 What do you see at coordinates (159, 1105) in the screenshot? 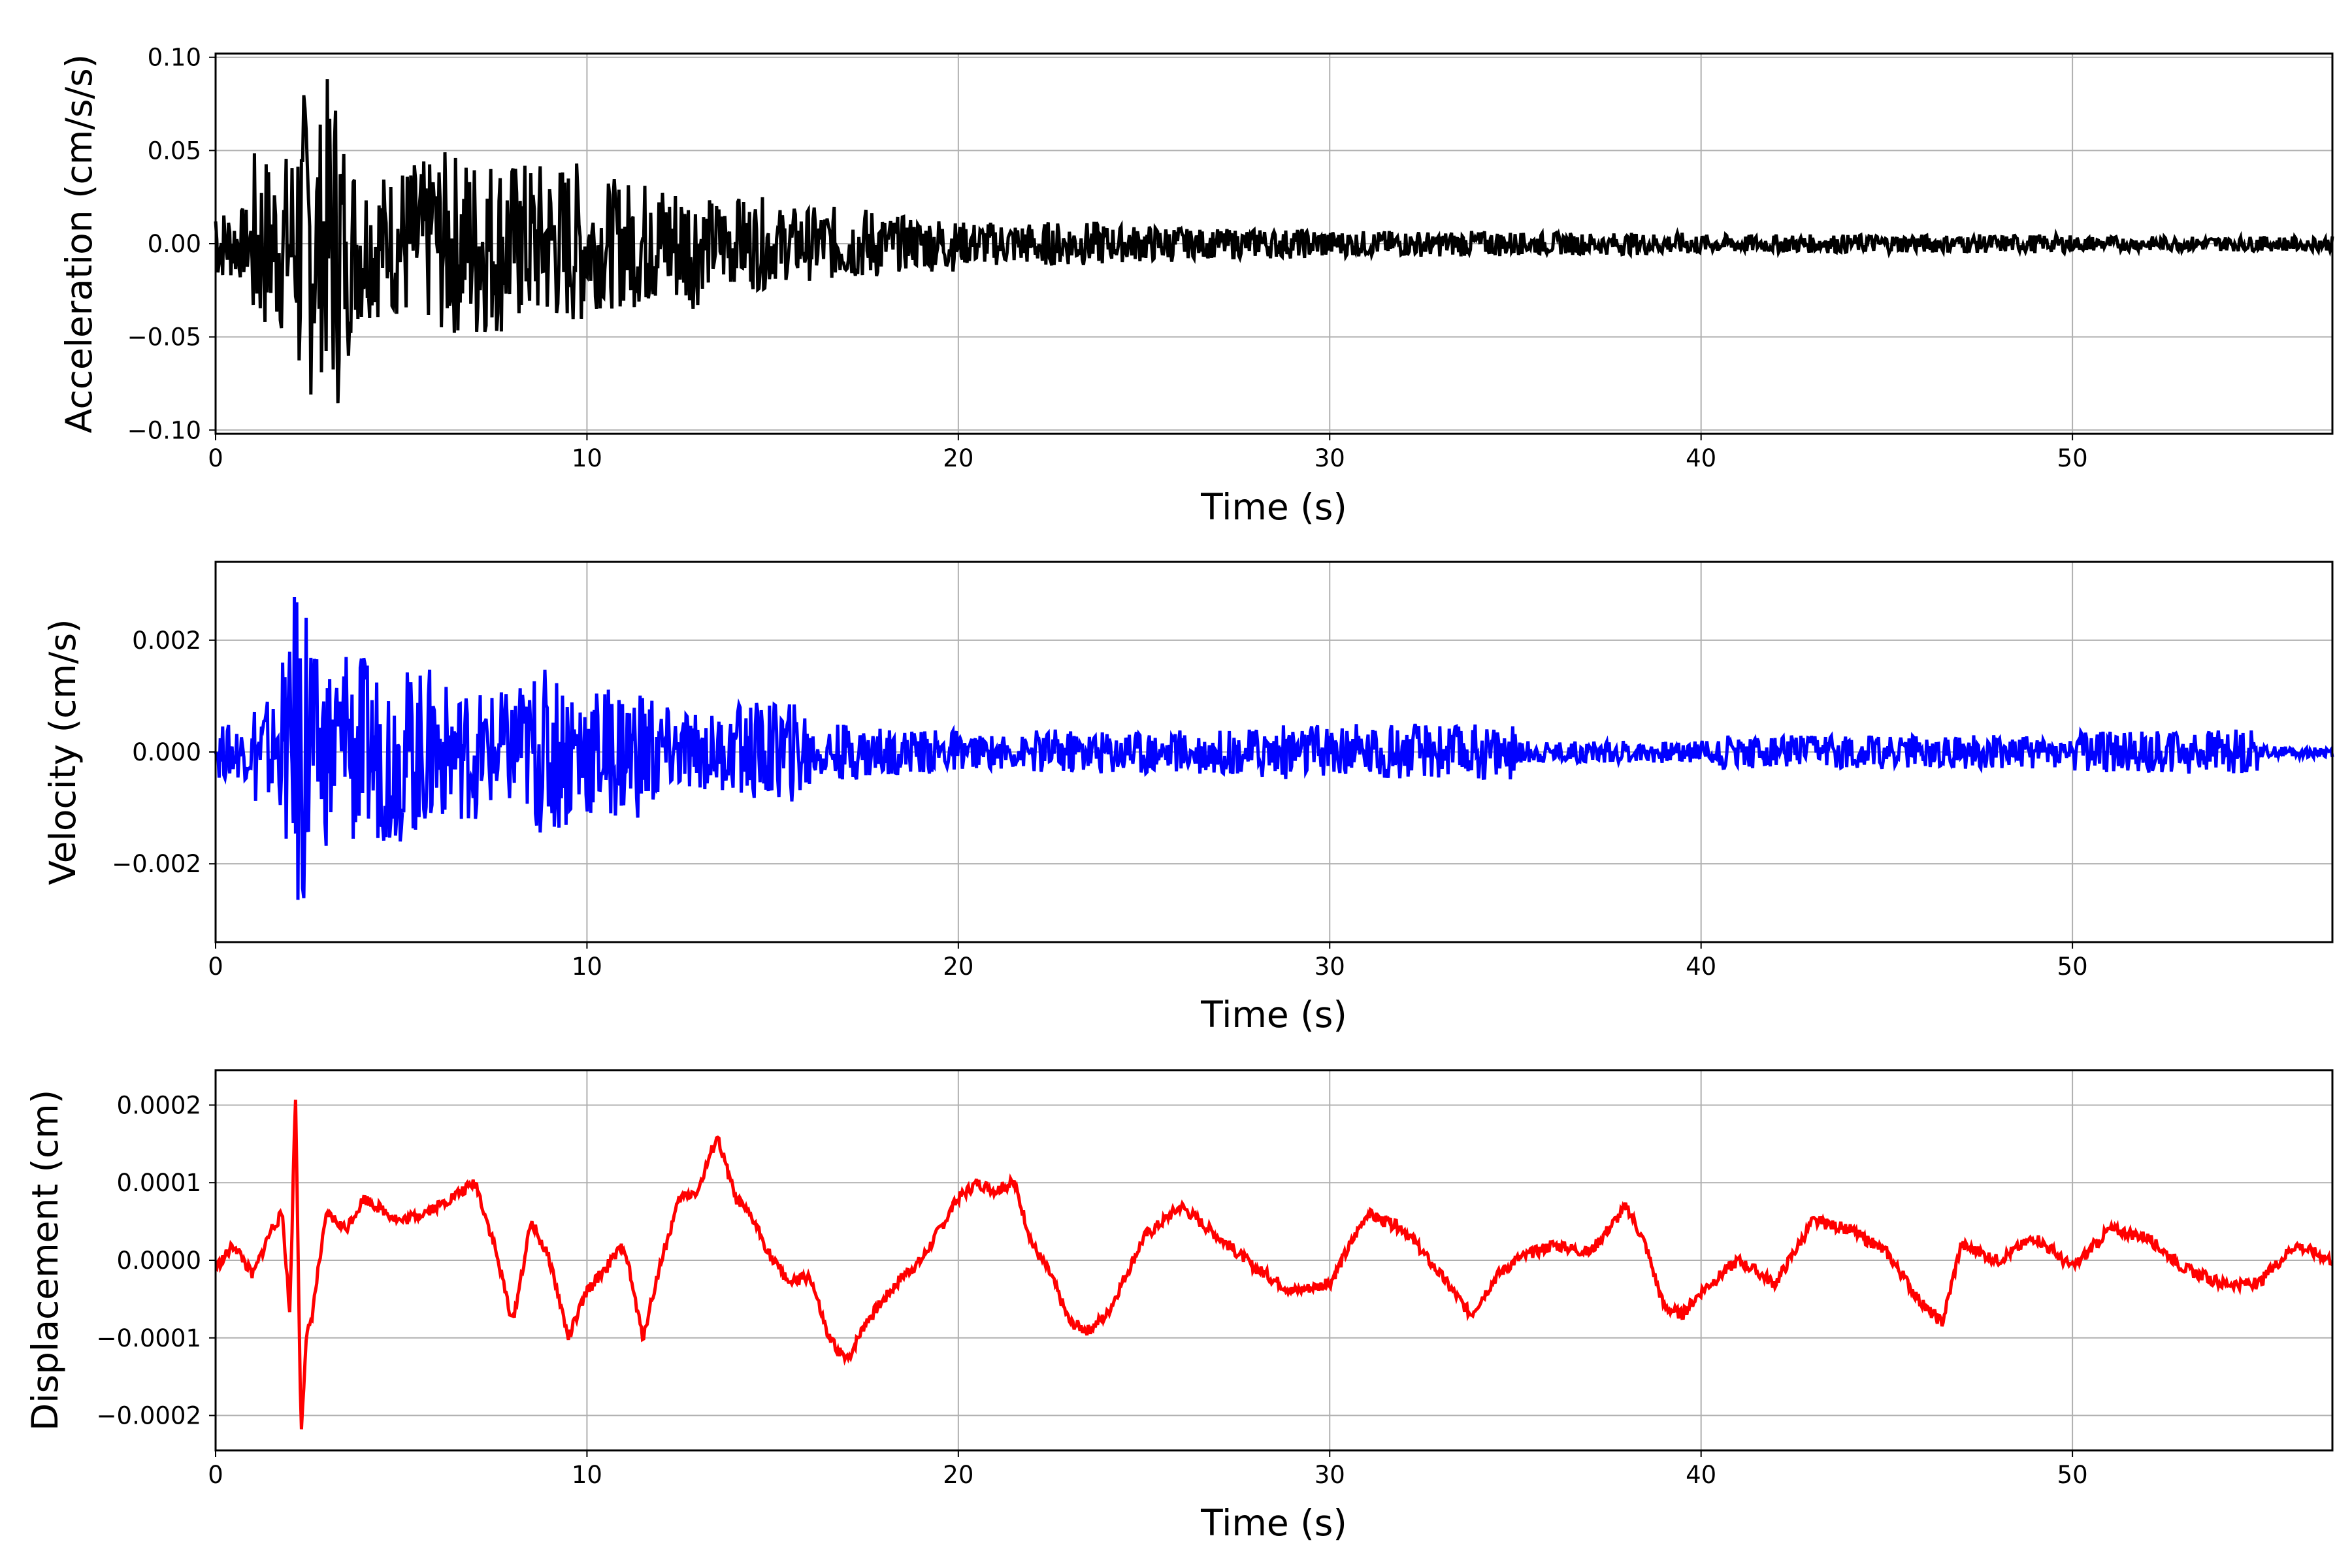
I see `displacement-y-tick-label: 0.0002` at bounding box center [159, 1105].